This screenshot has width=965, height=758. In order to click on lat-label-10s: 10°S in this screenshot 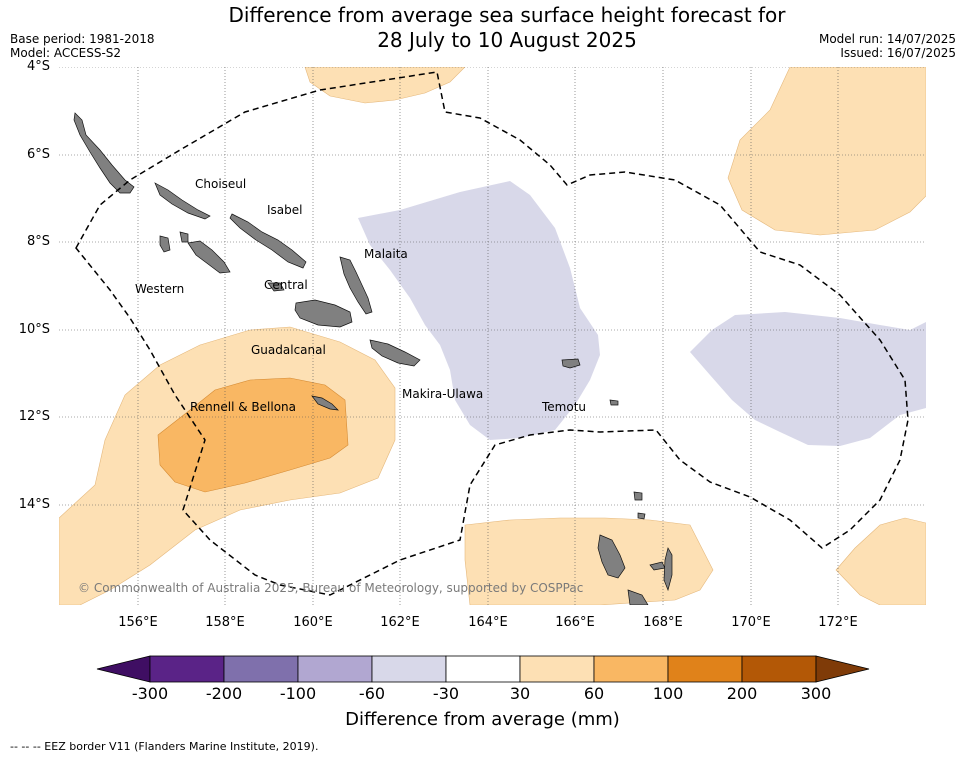, I will do `click(34, 329)`.